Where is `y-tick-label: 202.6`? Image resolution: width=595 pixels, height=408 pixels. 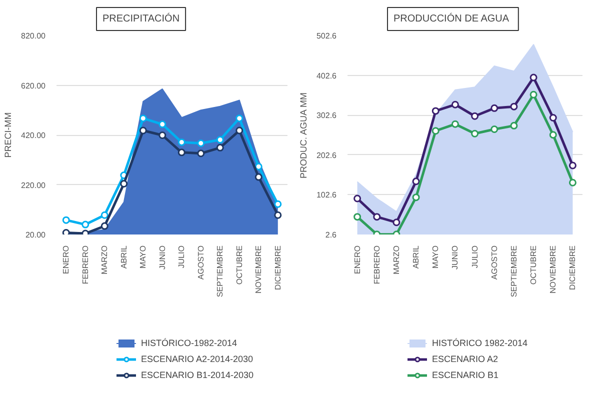
y-tick-label: 202.6 is located at coordinates (327, 155).